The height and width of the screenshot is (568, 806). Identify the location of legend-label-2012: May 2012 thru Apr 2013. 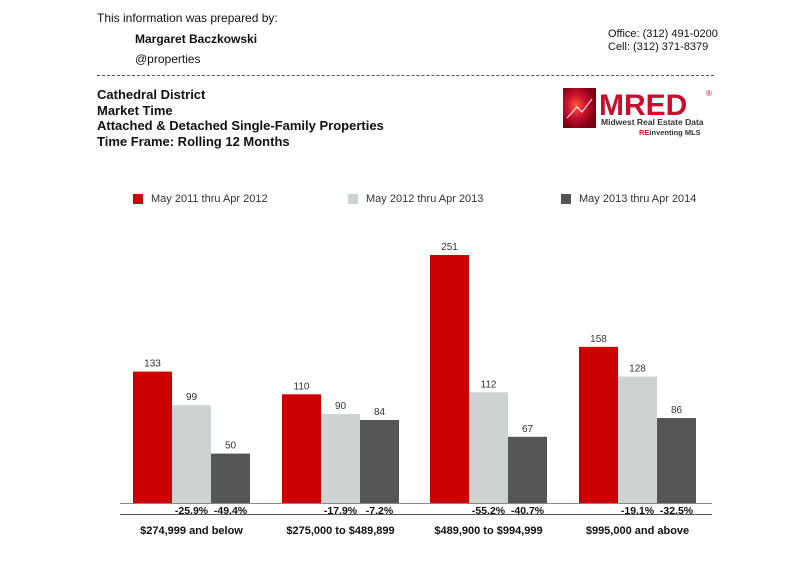
(425, 199).